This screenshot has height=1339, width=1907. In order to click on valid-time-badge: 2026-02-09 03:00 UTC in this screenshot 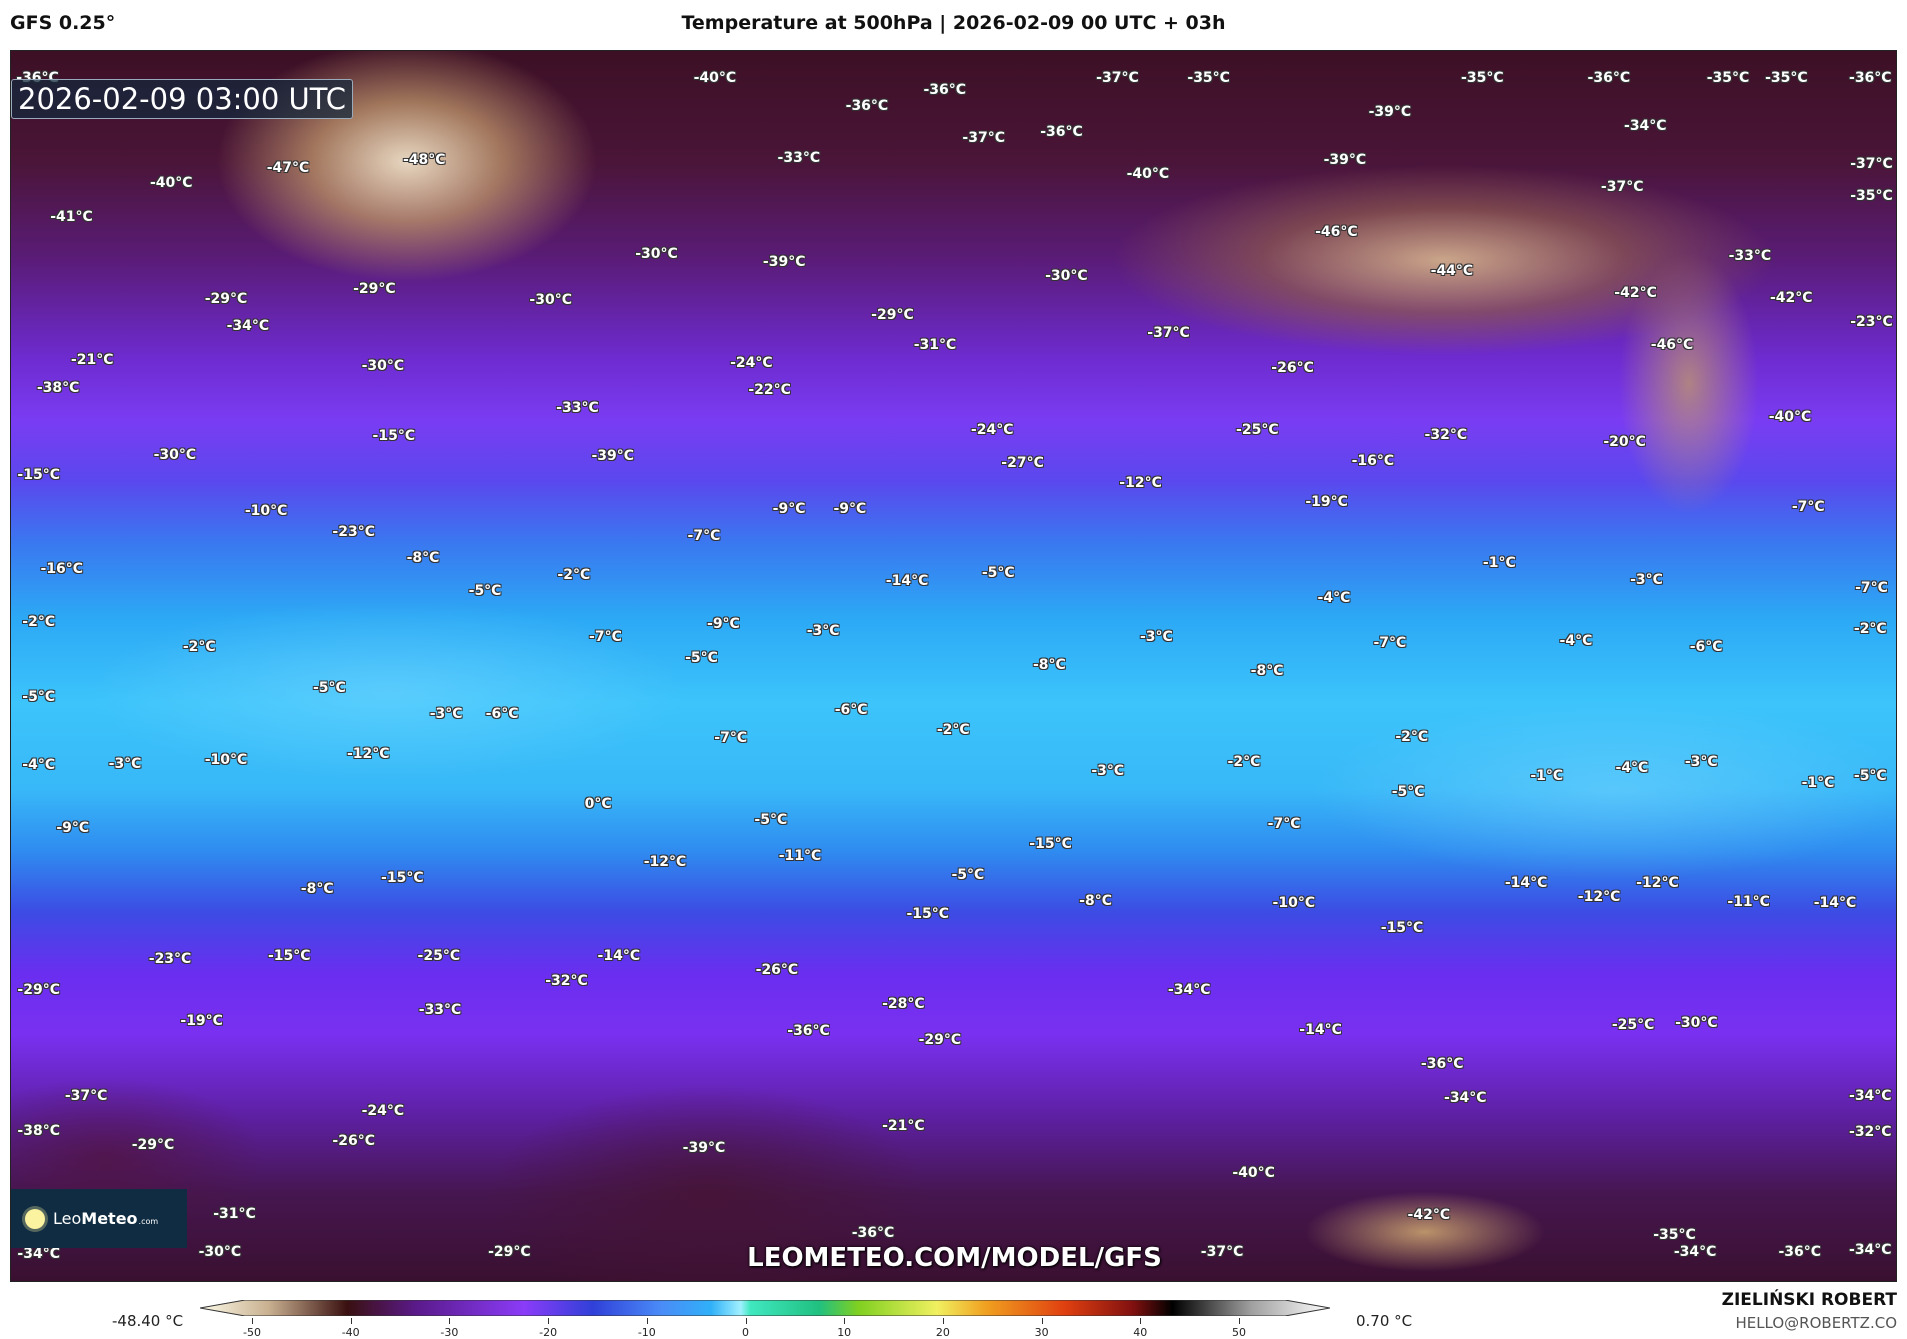, I will do `click(182, 99)`.